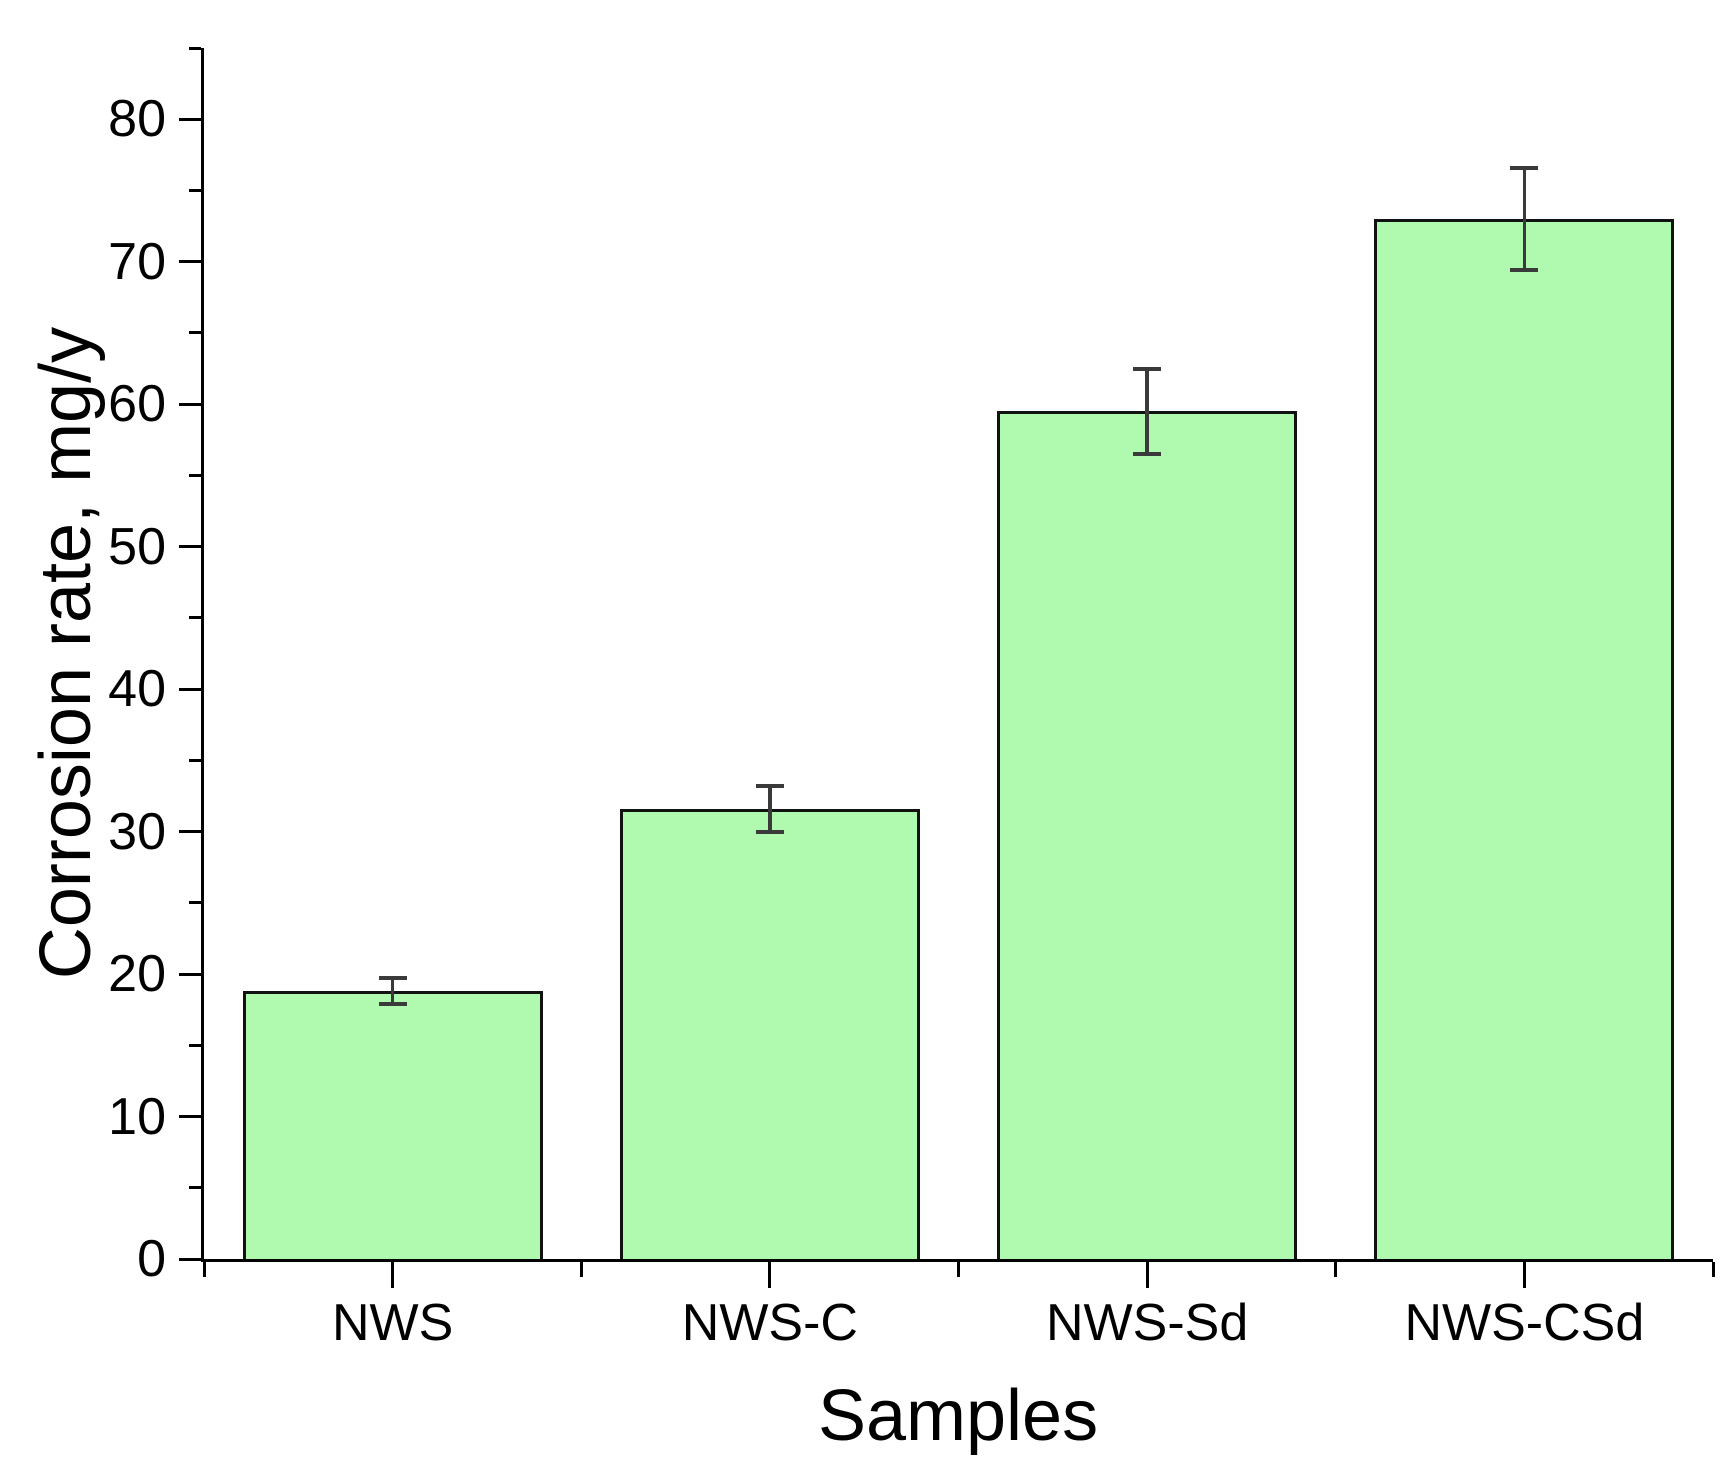 Image resolution: width=1726 pixels, height=1476 pixels. Describe the element at coordinates (137, 1116) in the screenshot. I see `y-tick-label: 10` at that location.